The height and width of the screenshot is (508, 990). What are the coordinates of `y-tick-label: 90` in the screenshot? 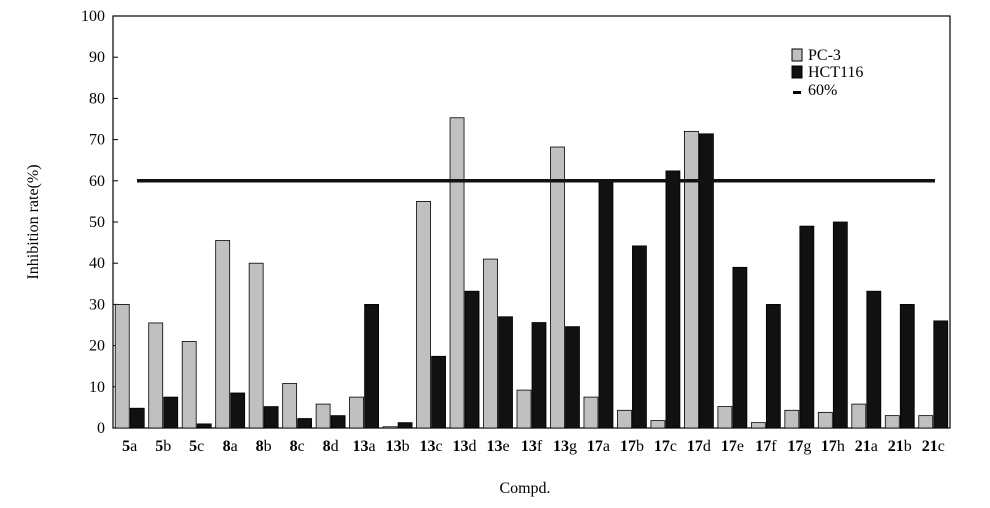 It's located at (97, 57).